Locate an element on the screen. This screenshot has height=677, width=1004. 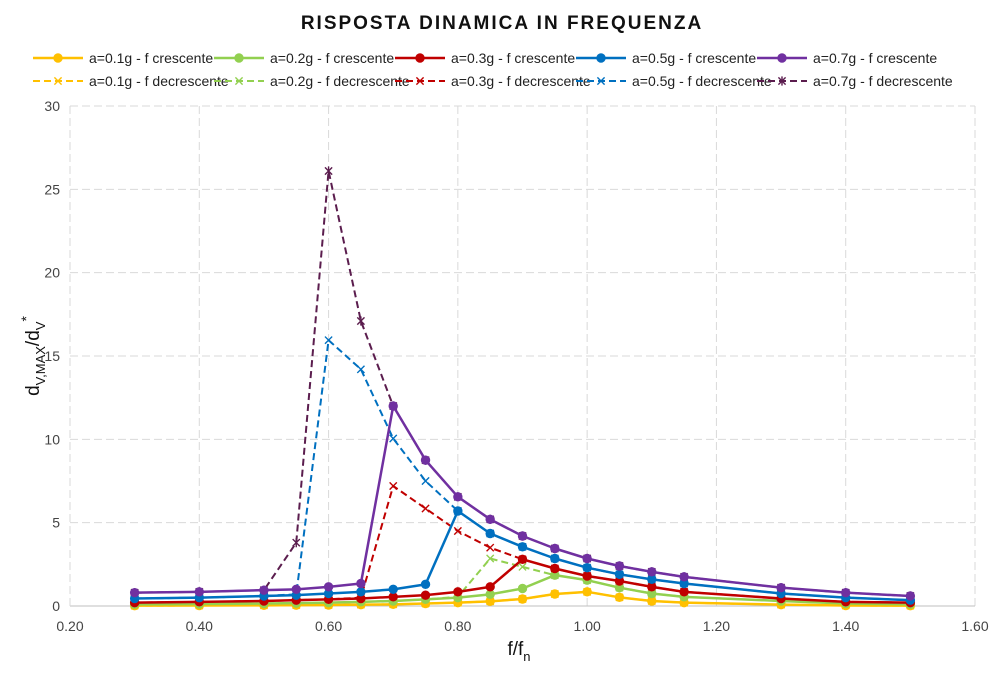
x-tick-label: 0.40 is located at coordinates (199, 626).